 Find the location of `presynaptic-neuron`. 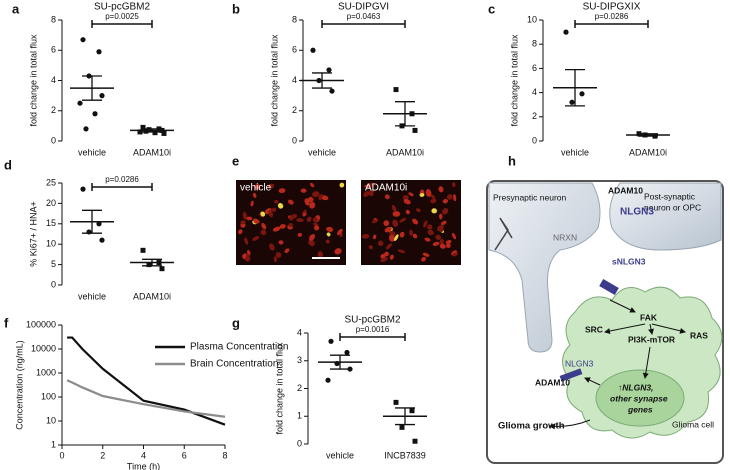

presynaptic-neuron is located at coordinates (544, 267).